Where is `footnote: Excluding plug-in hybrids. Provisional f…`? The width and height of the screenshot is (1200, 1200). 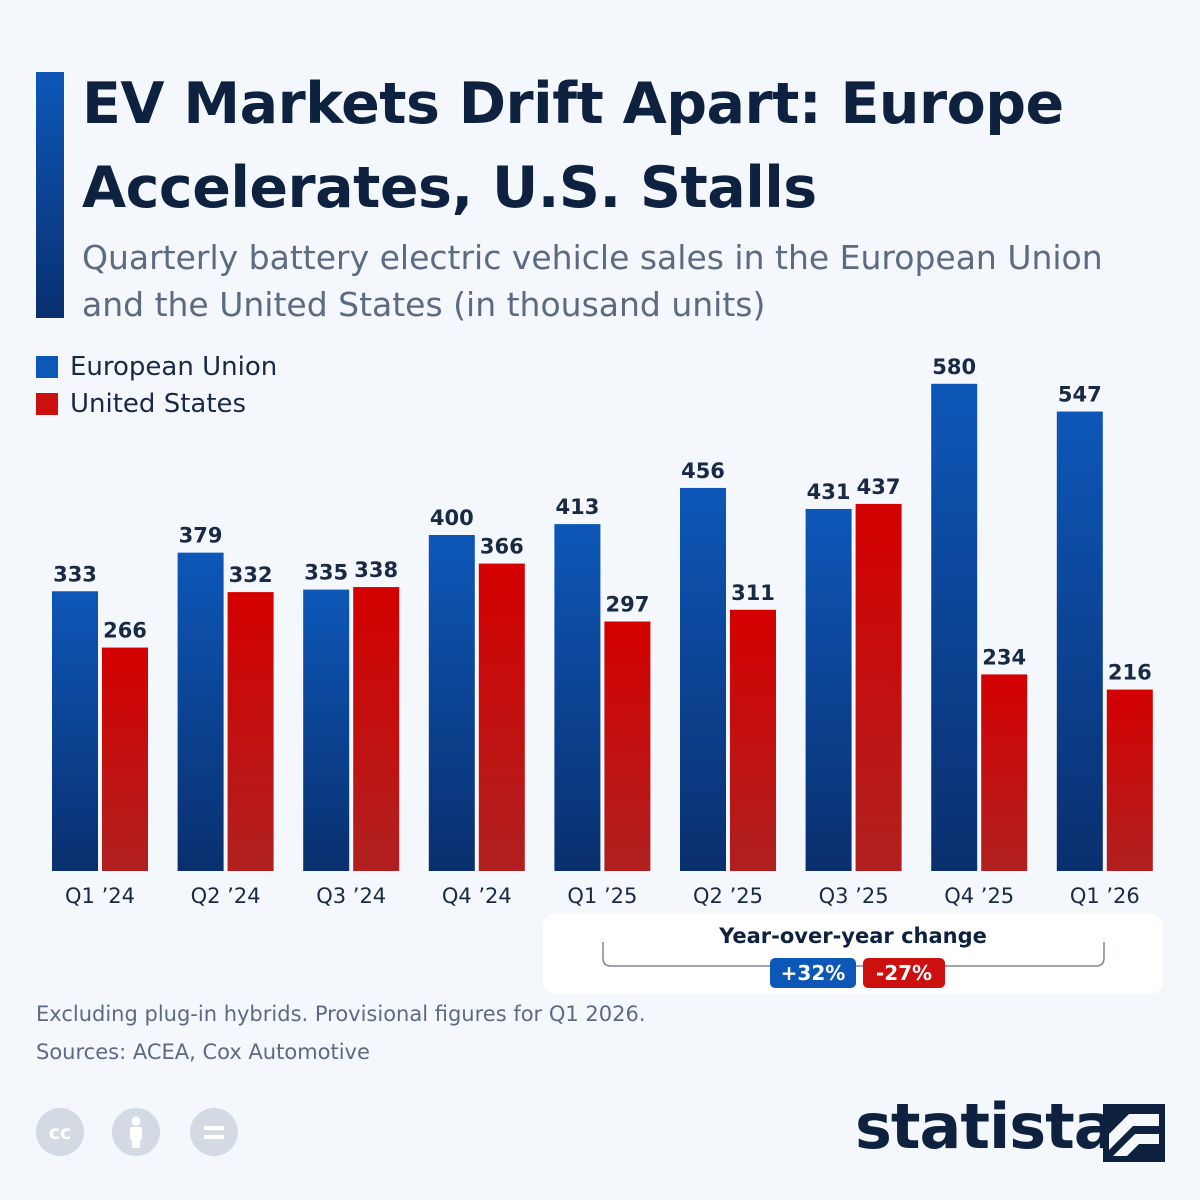
footnote: Excluding plug-in hybrids. Provisional f… is located at coordinates (341, 1014).